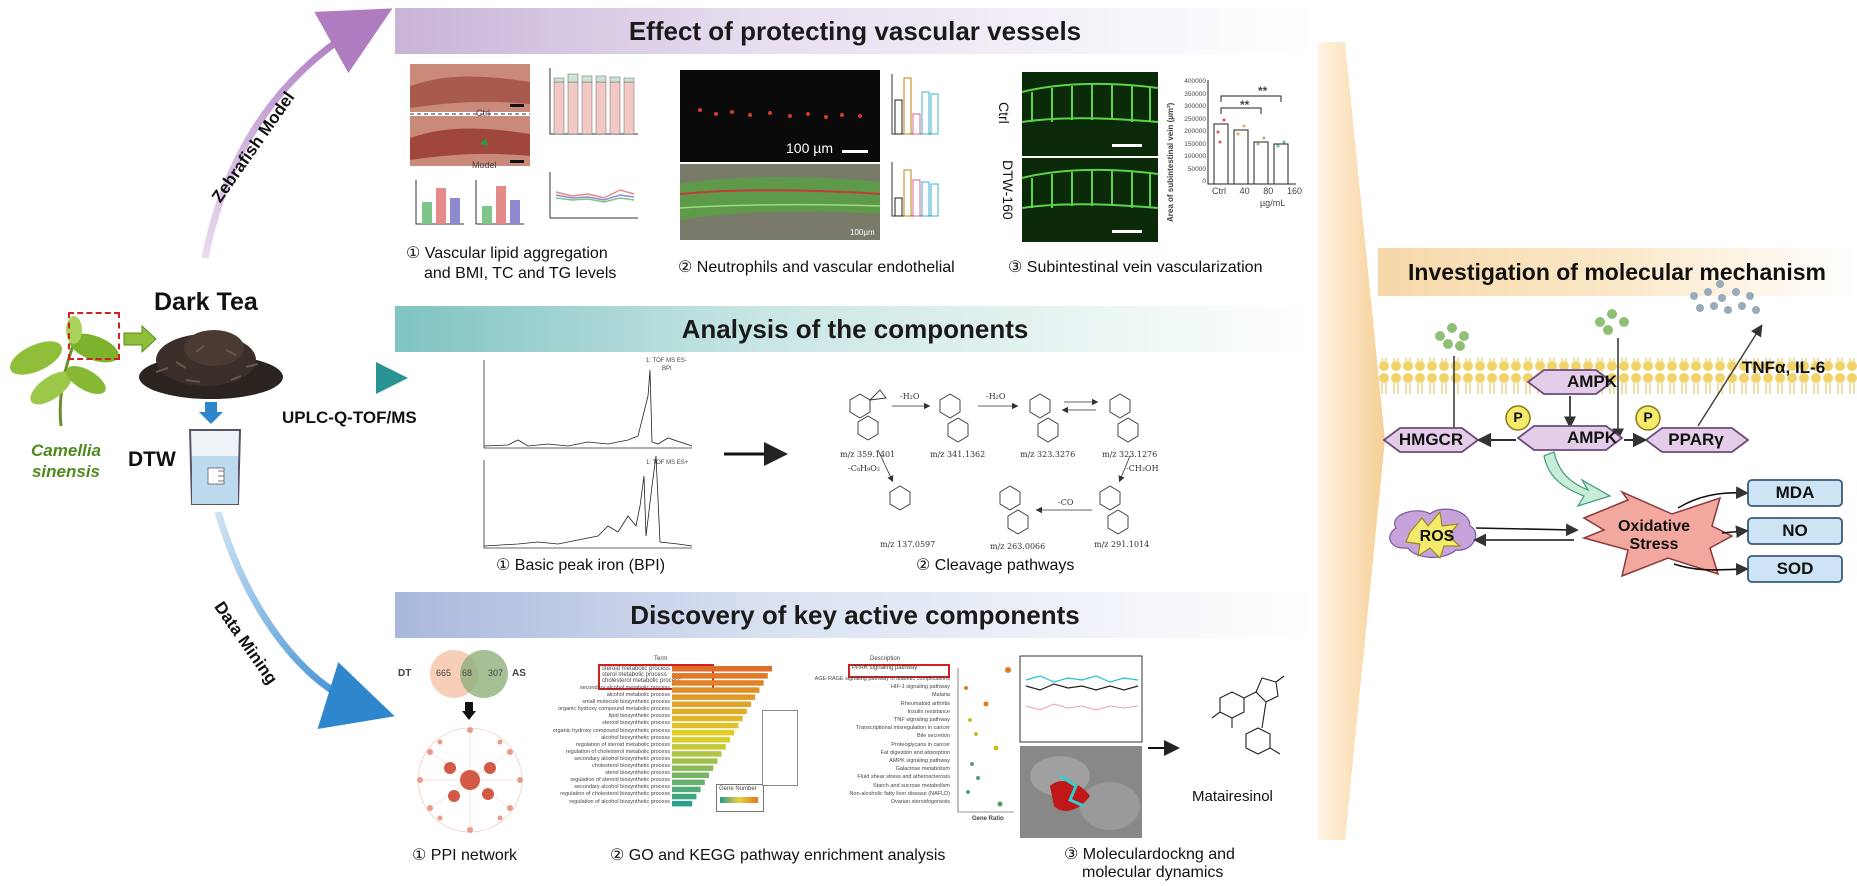 The image size is (1857, 886). I want to click on ros-label: ROS, so click(1437, 536).